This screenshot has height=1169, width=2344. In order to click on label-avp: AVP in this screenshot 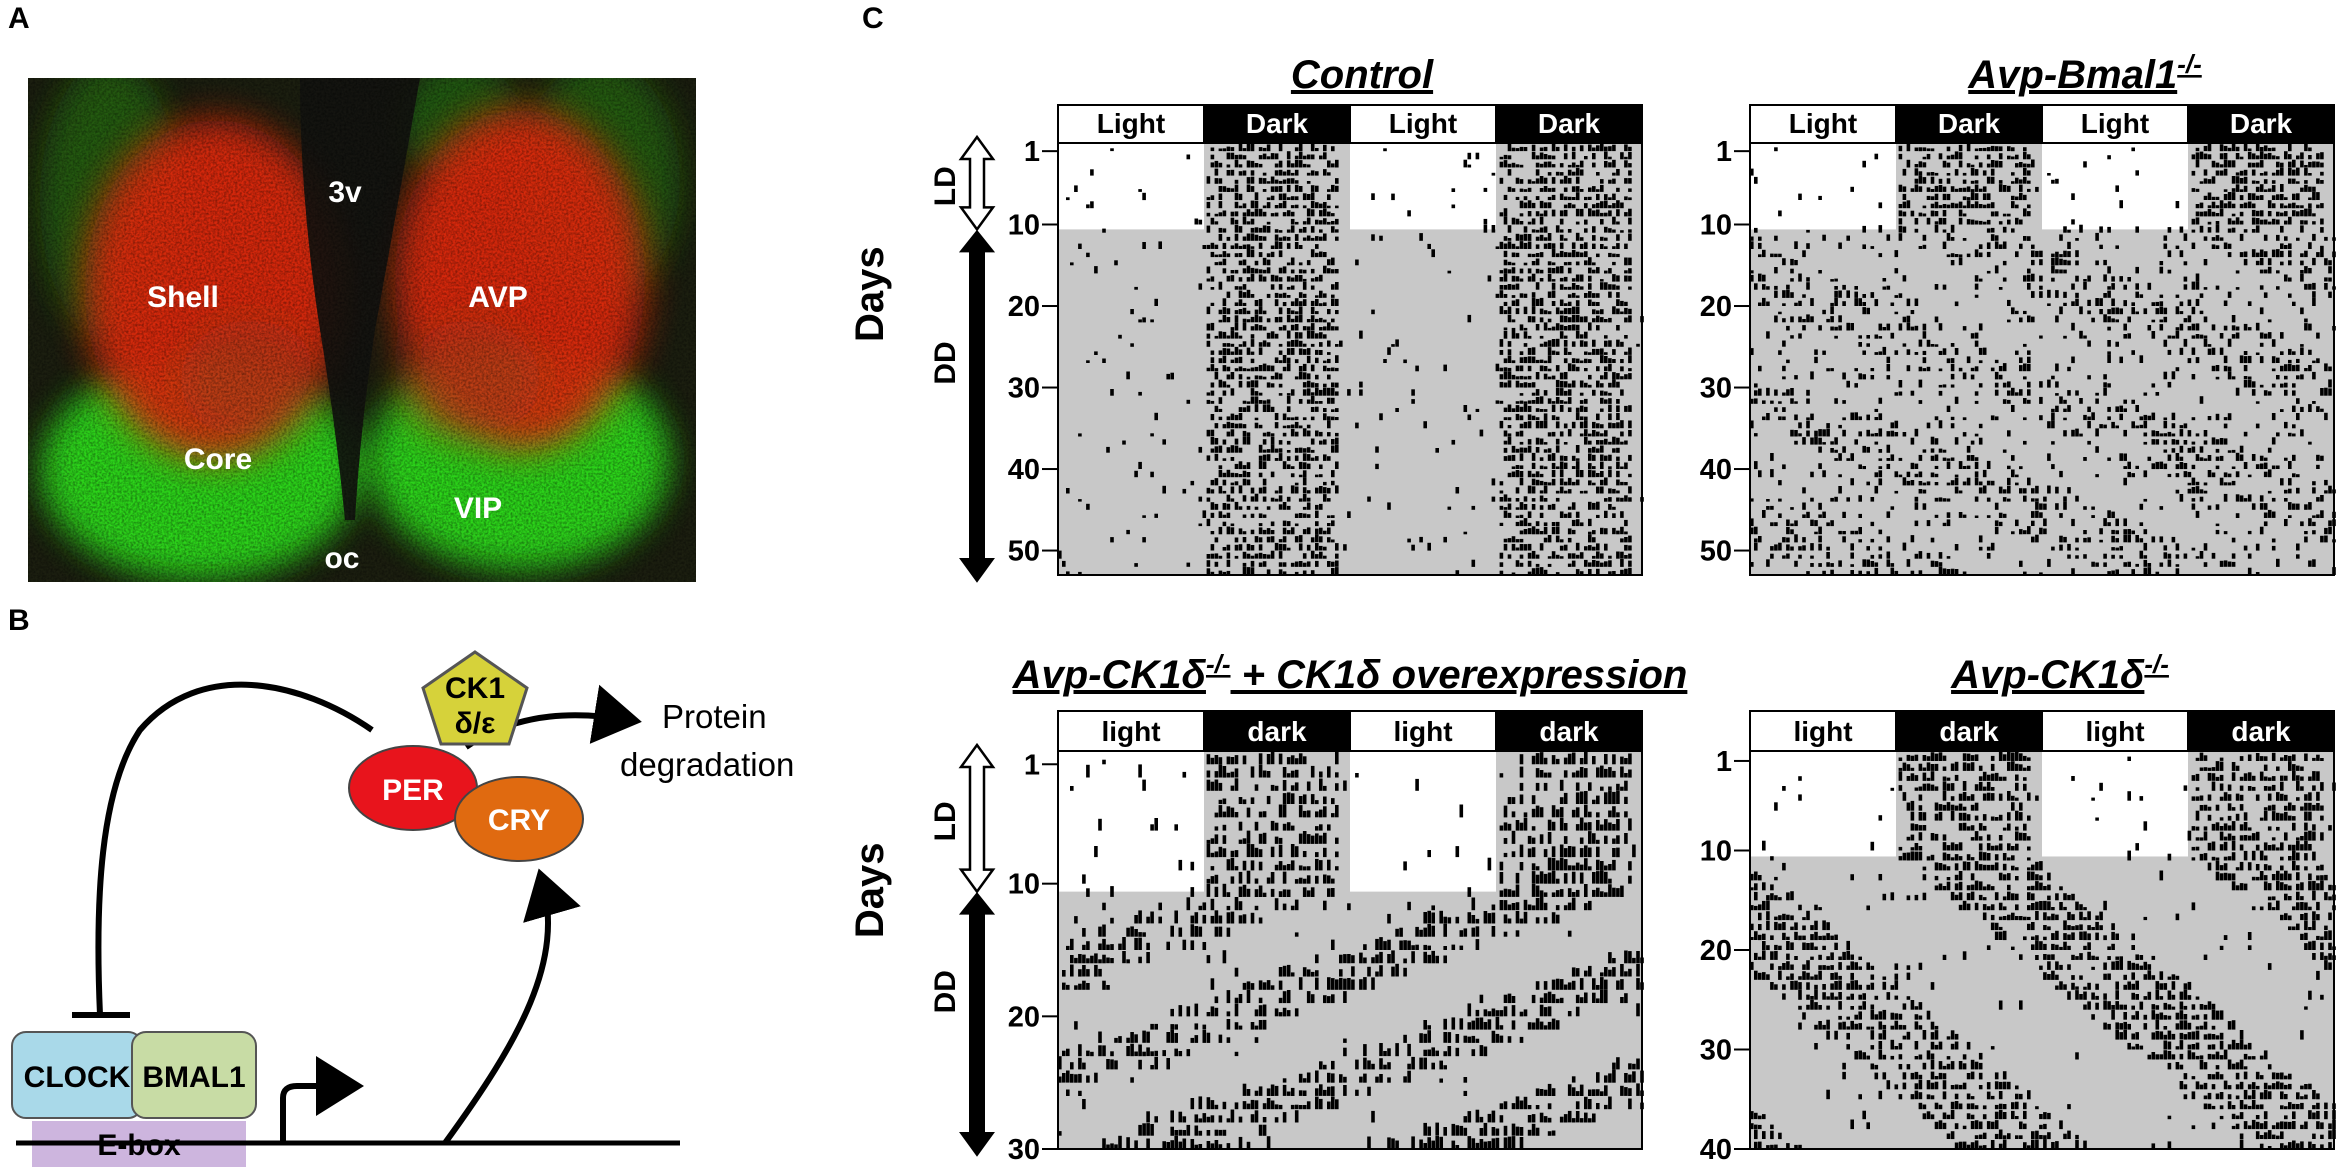, I will do `click(497, 297)`.